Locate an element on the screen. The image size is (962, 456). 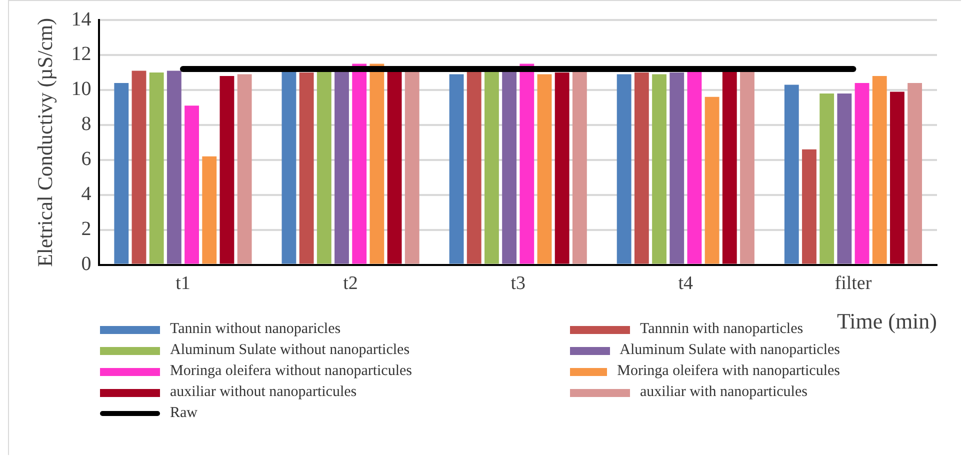
y-tick-label: 8 is located at coordinates (86, 124).